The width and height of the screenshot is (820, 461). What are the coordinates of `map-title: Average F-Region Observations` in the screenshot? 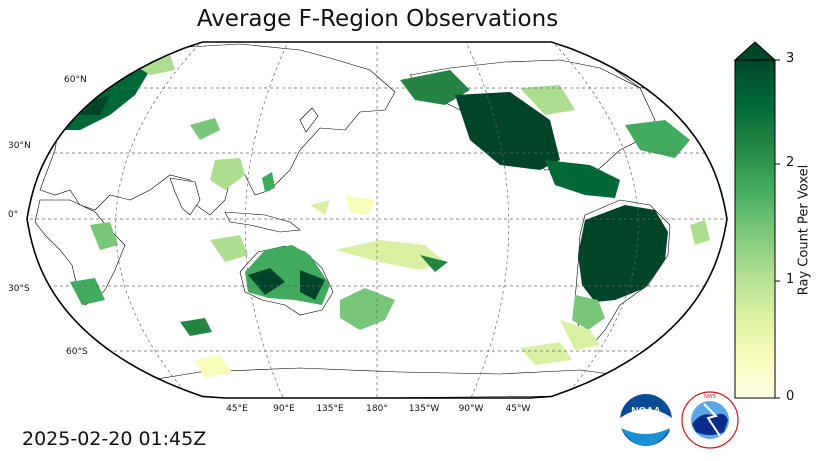 It's located at (377, 19).